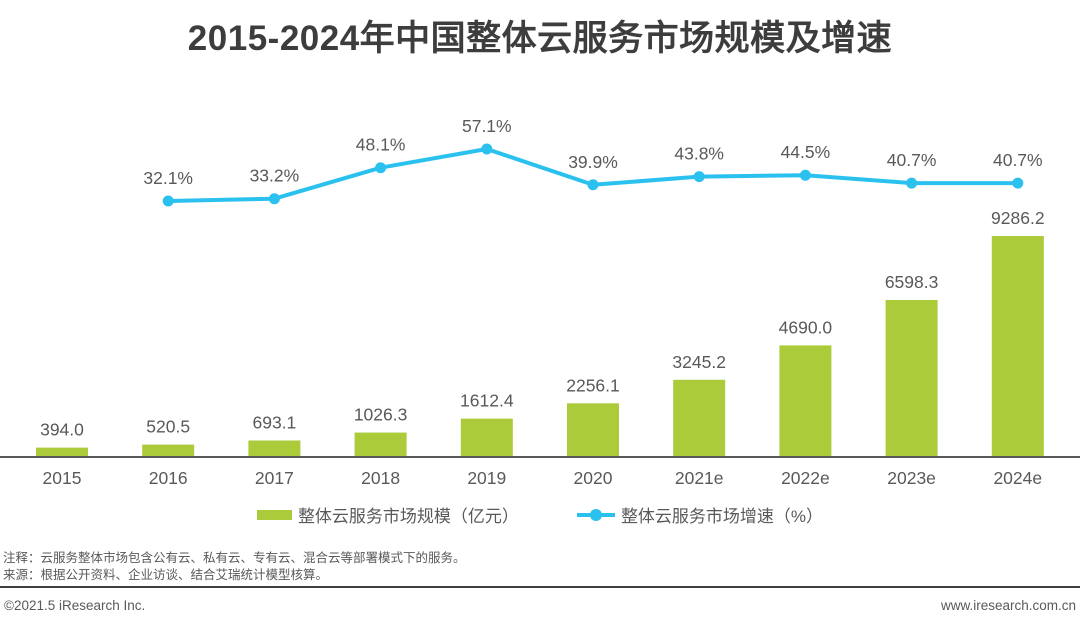 This screenshot has width=1080, height=625. What do you see at coordinates (1008, 605) in the screenshot?
I see `website-link: www.iresearch.com.cn` at bounding box center [1008, 605].